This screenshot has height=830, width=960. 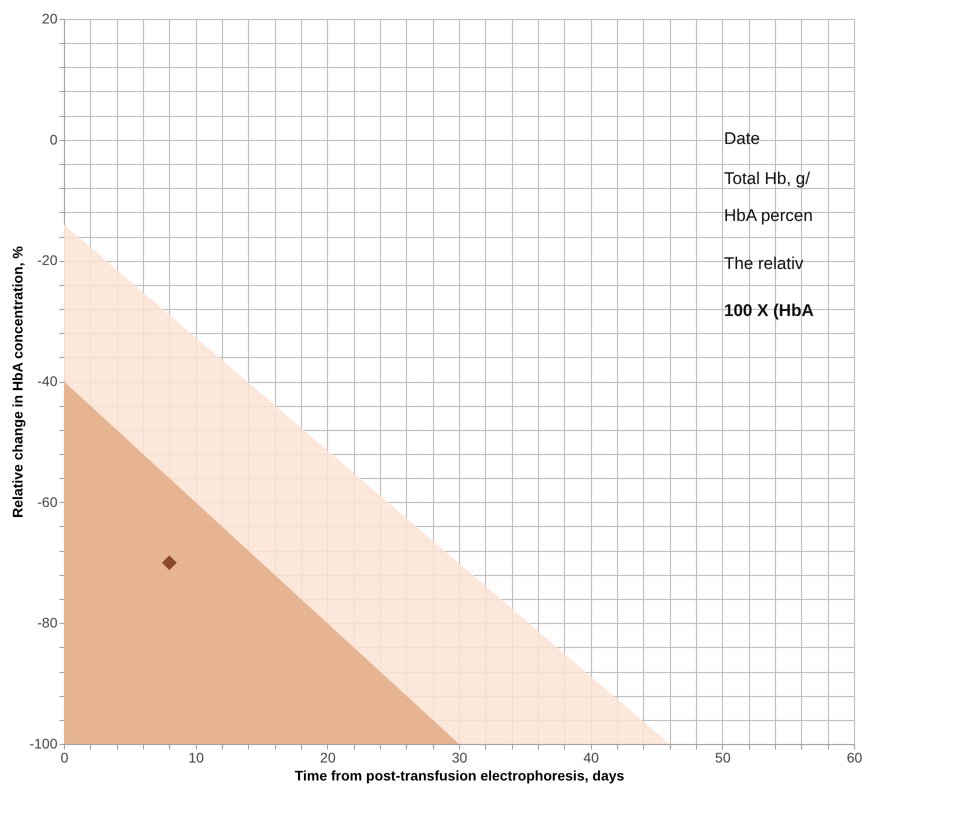 What do you see at coordinates (17, 382) in the screenshot?
I see `y-axis-title: Relative change in HbA concentration, %` at bounding box center [17, 382].